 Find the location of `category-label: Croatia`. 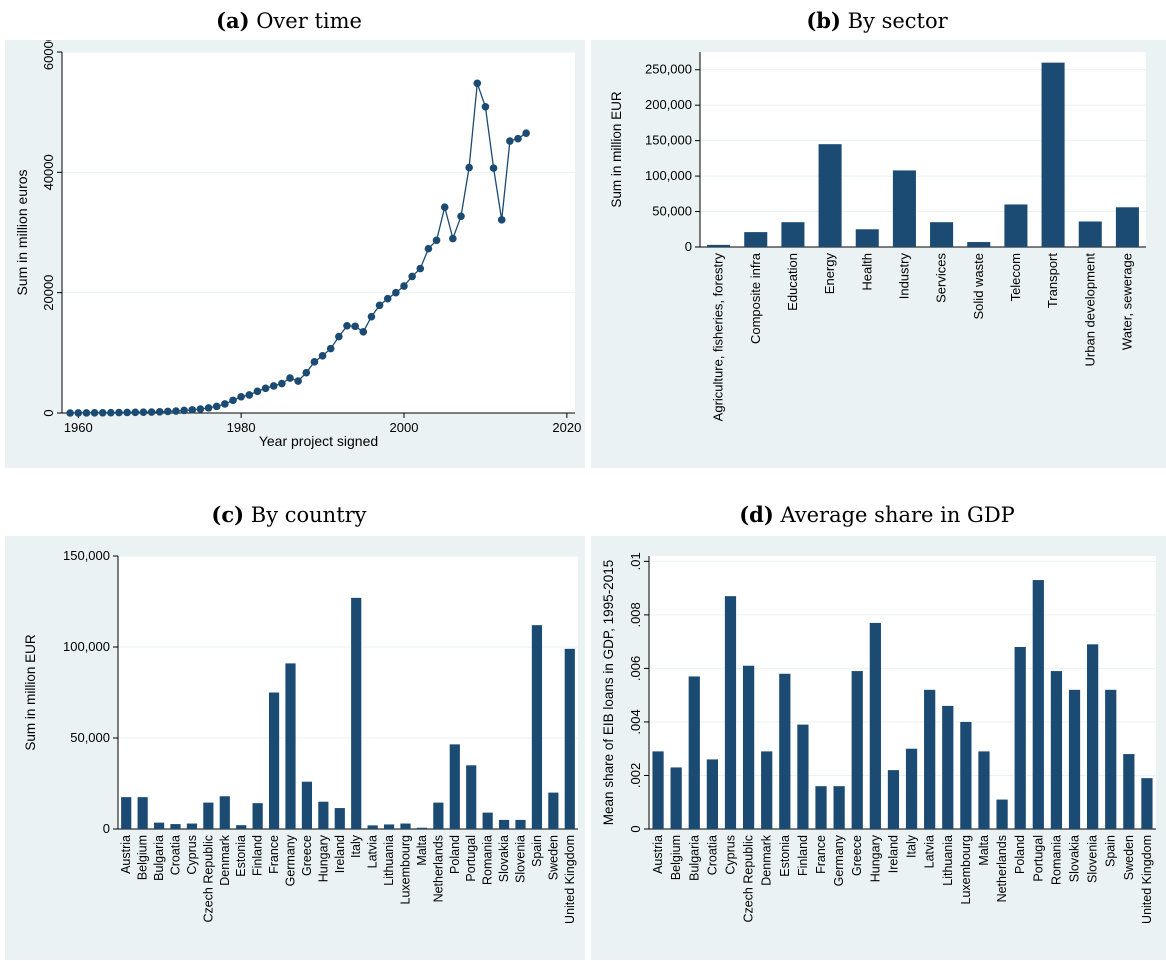

category-label: Croatia is located at coordinates (176, 855).